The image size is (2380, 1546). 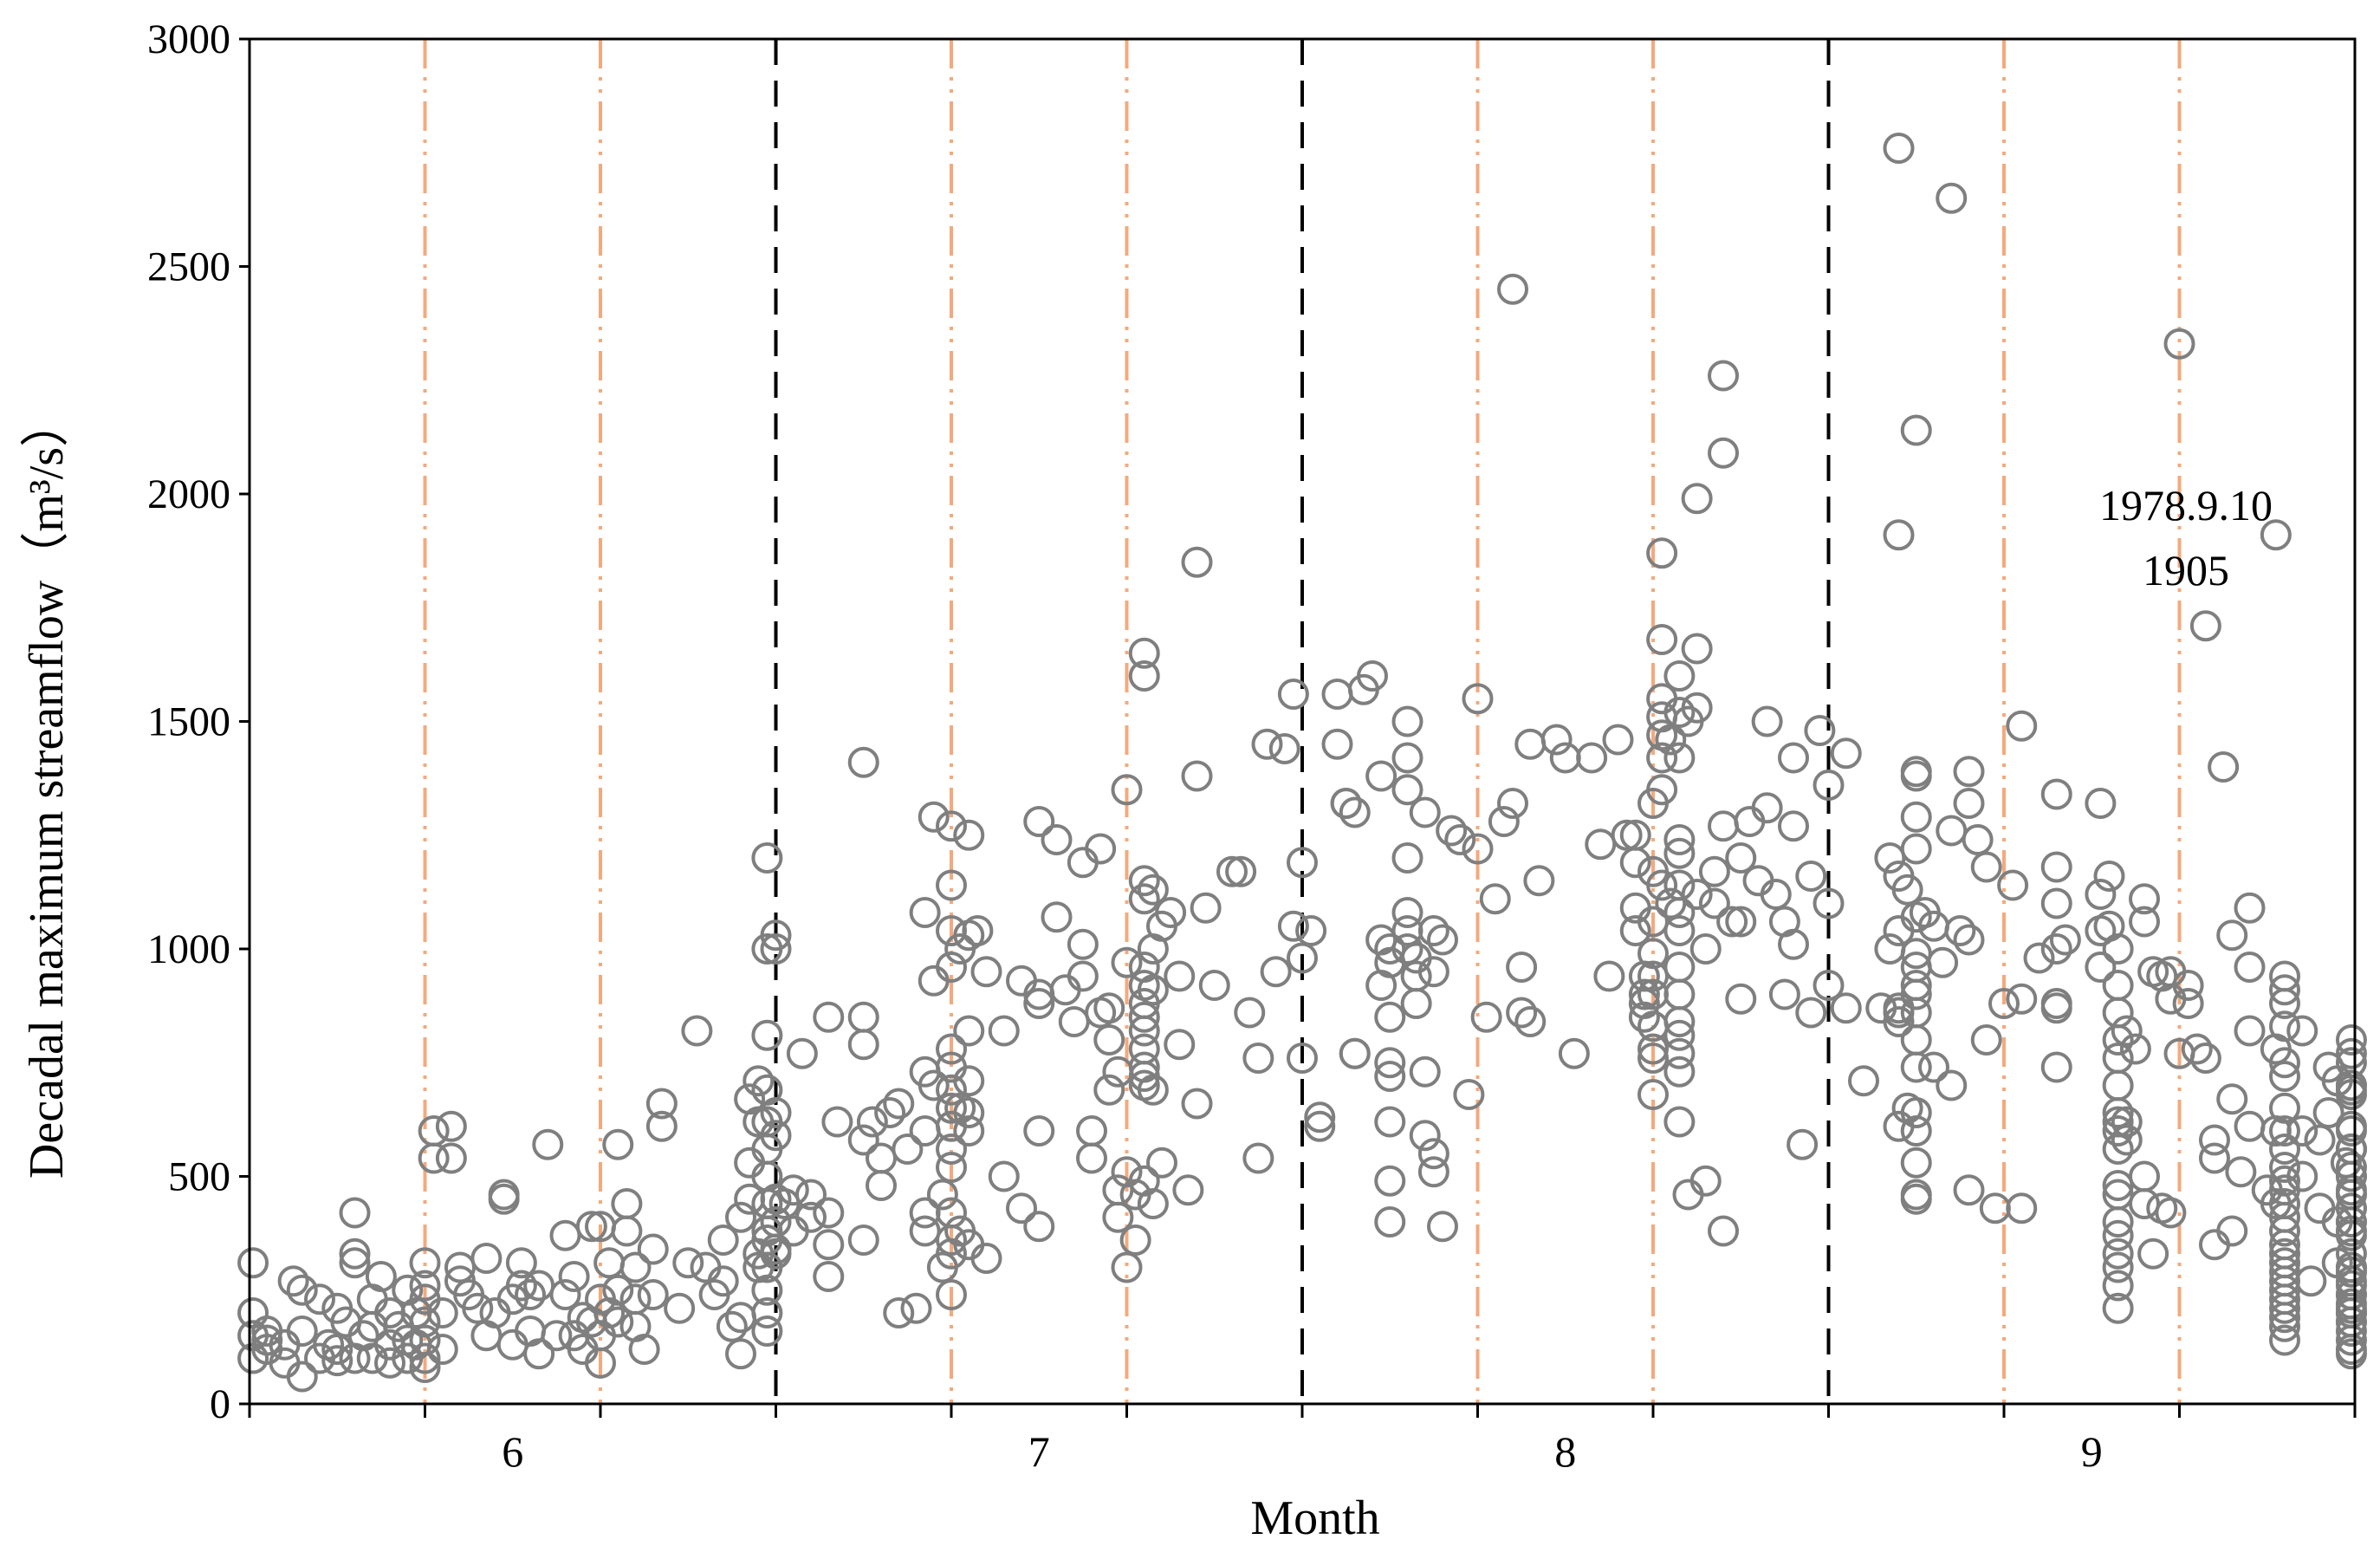 What do you see at coordinates (198, 722) in the screenshot?
I see `y-axis-ticks: 0 500 1000 1500 2000 2500 3000` at bounding box center [198, 722].